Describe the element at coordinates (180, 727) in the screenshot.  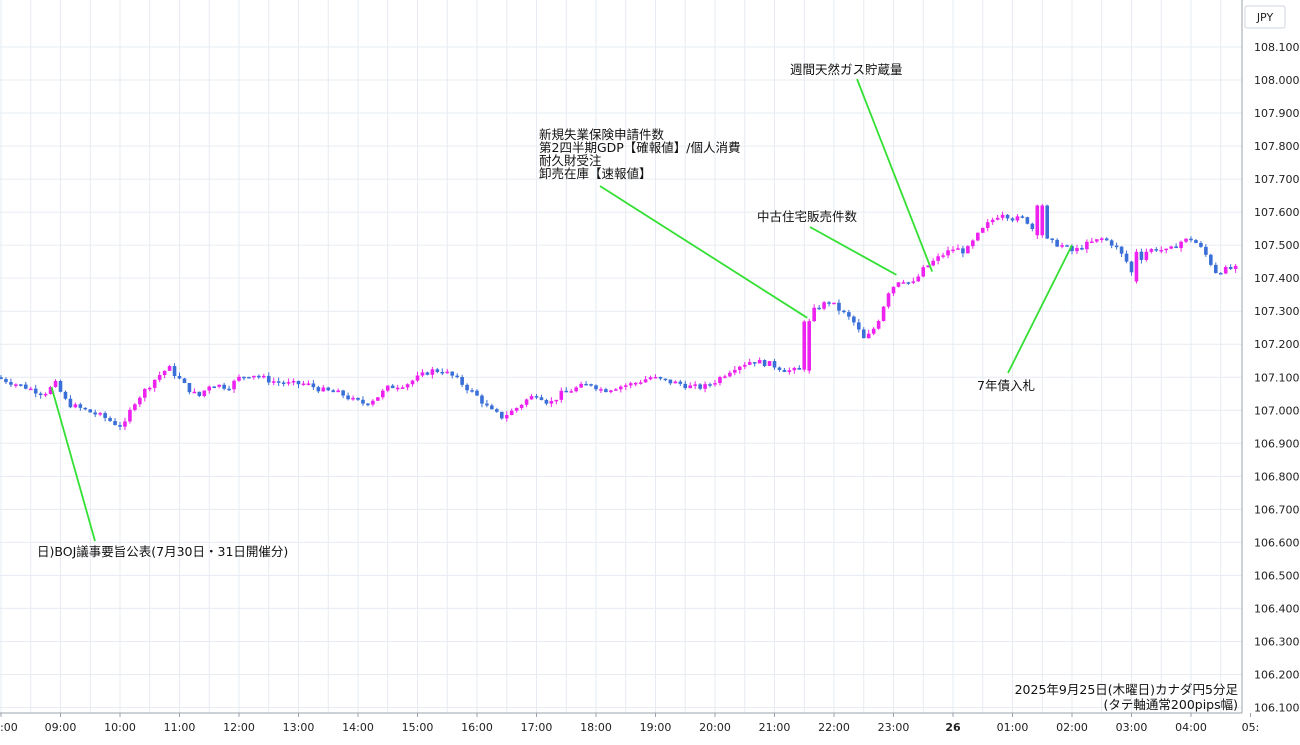
I see `x-tick-label: 11:00` at that location.